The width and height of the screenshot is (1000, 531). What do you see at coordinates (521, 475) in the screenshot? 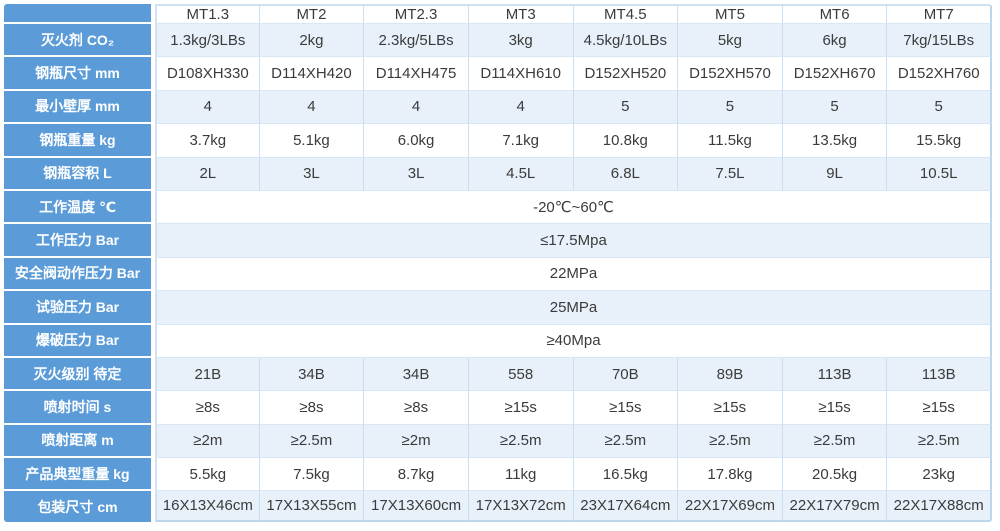
I see `cell: 11kg` at bounding box center [521, 475].